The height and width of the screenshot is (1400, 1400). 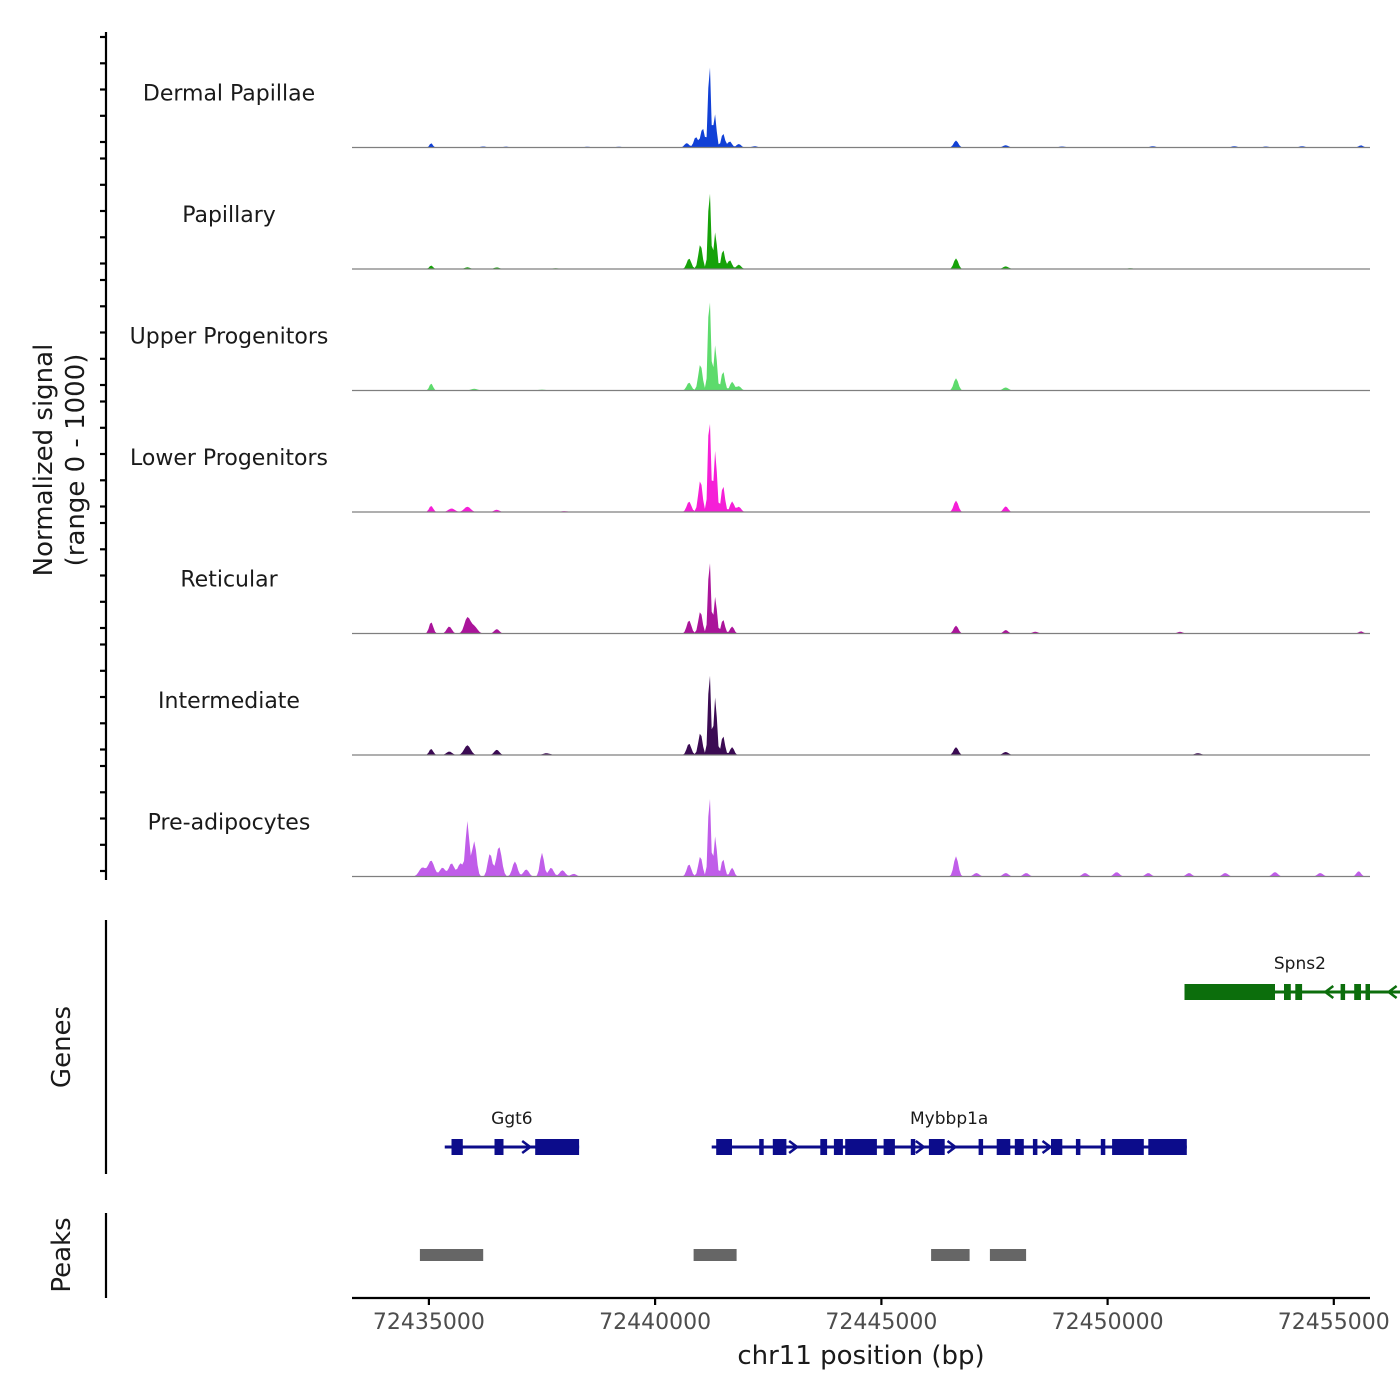 I want to click on track-label: Reticular, so click(x=229, y=580).